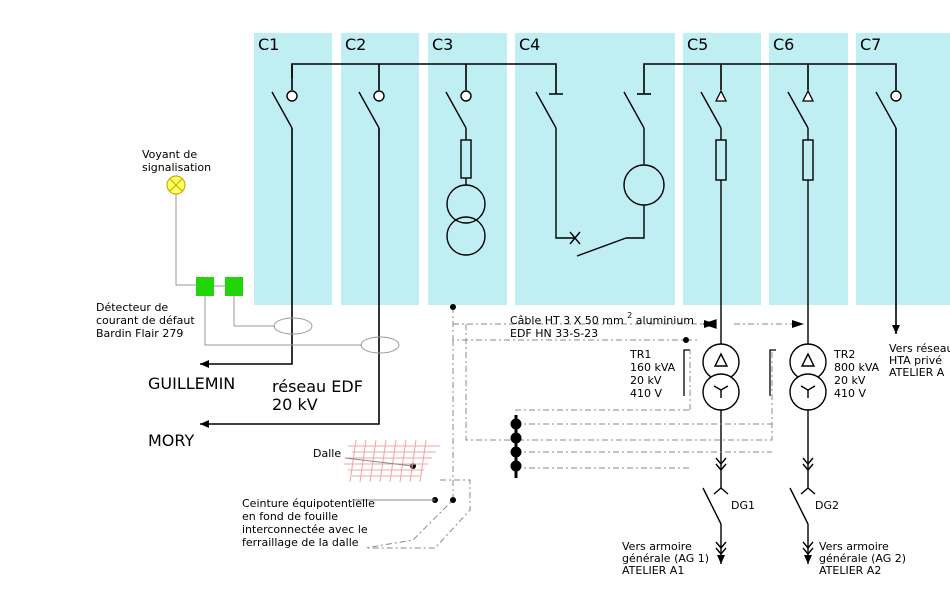  What do you see at coordinates (722, 169) in the screenshot?
I see `cell-c5` at bounding box center [722, 169].